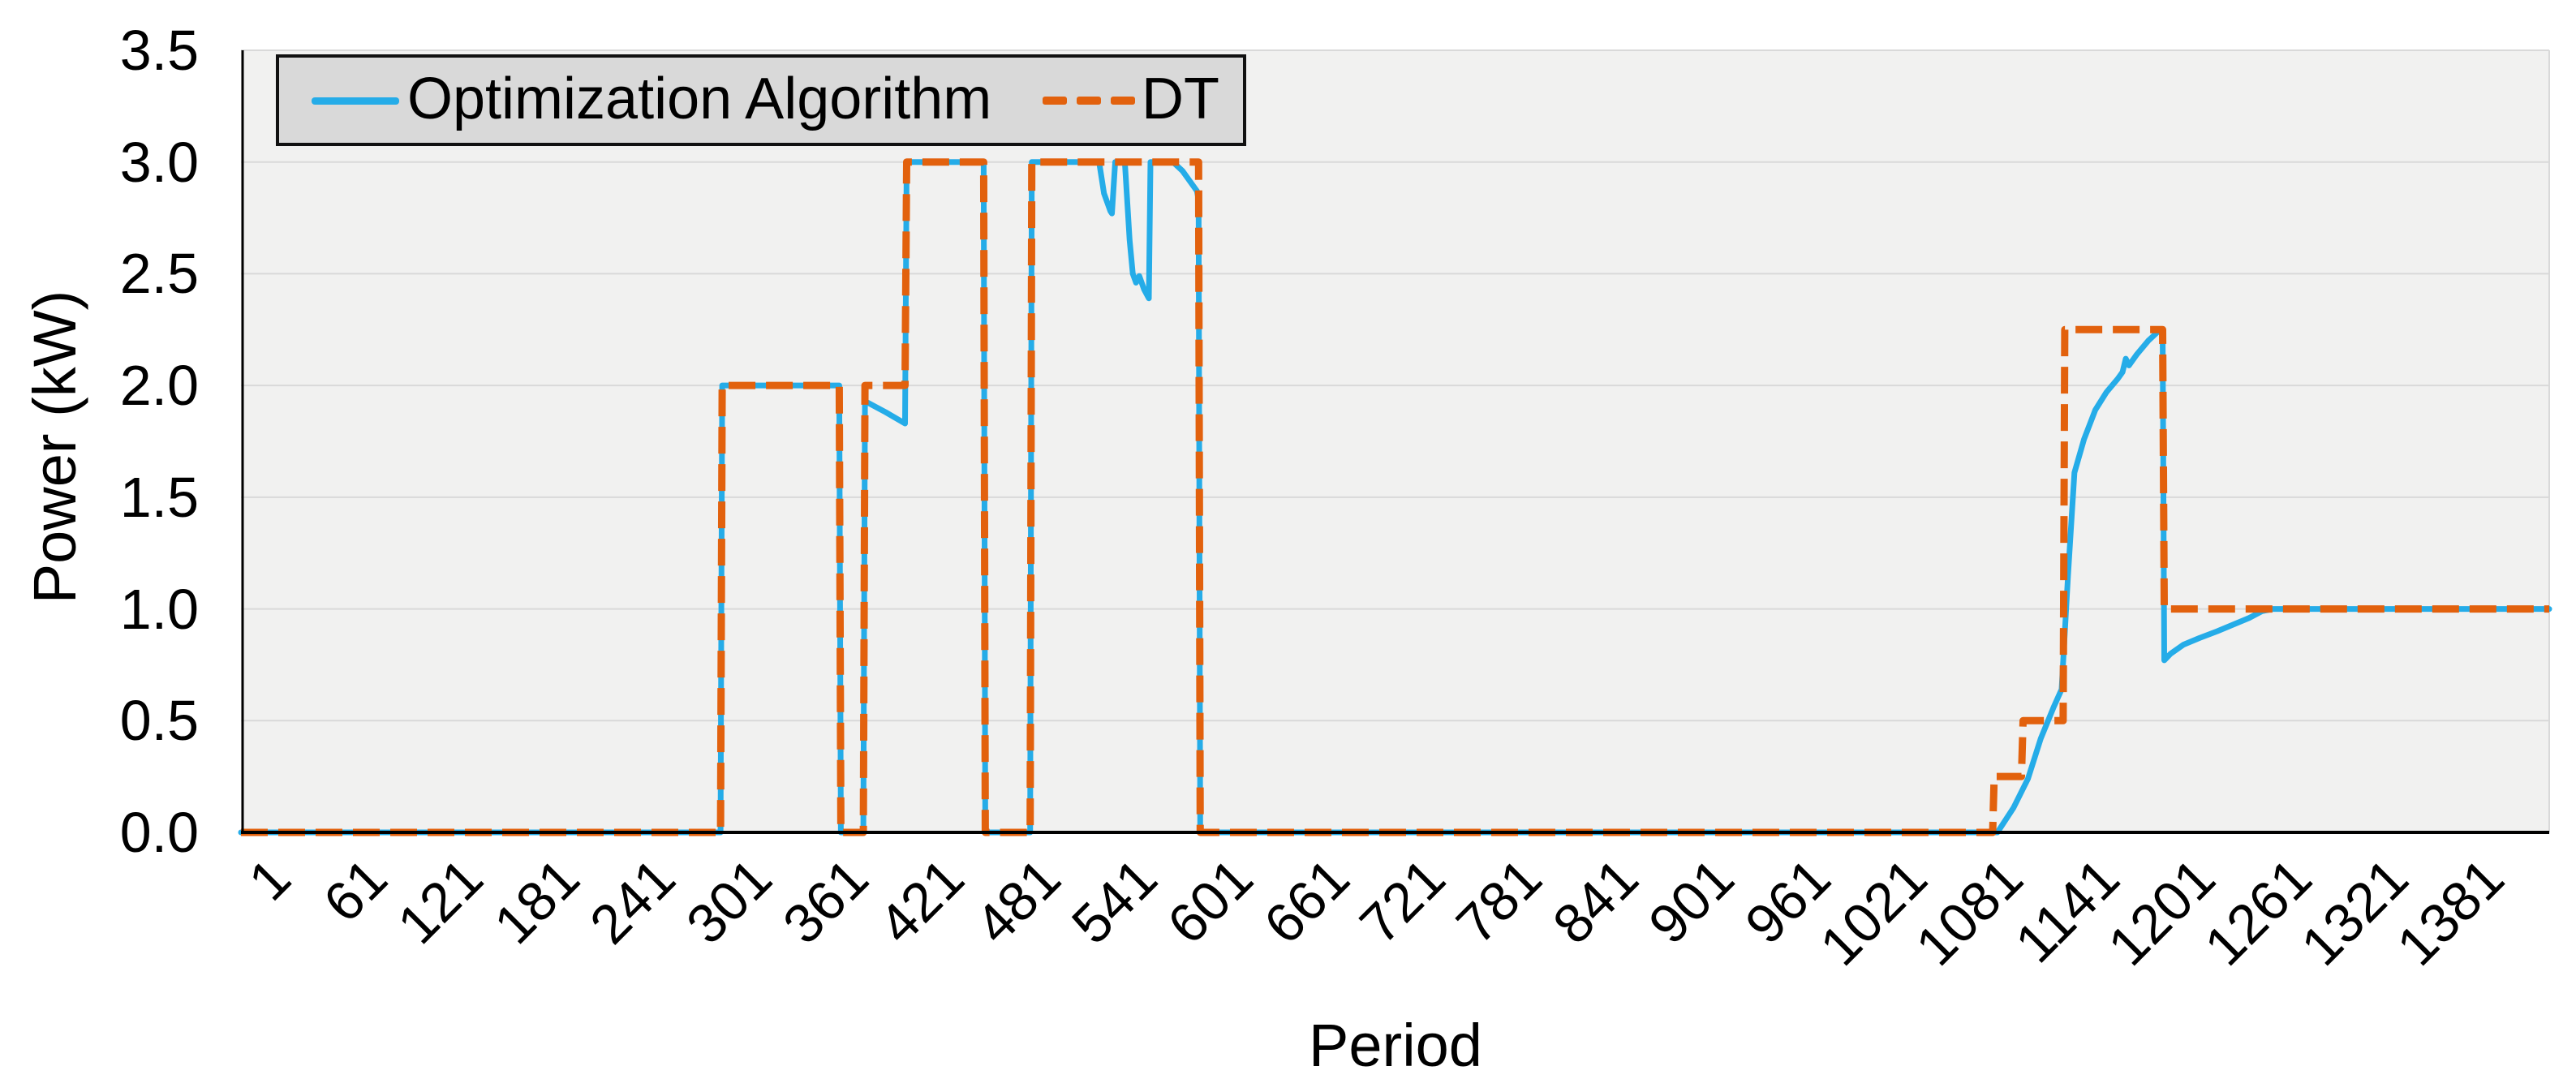  What do you see at coordinates (355, 101) in the screenshot?
I see `legend-solid-line-sample` at bounding box center [355, 101].